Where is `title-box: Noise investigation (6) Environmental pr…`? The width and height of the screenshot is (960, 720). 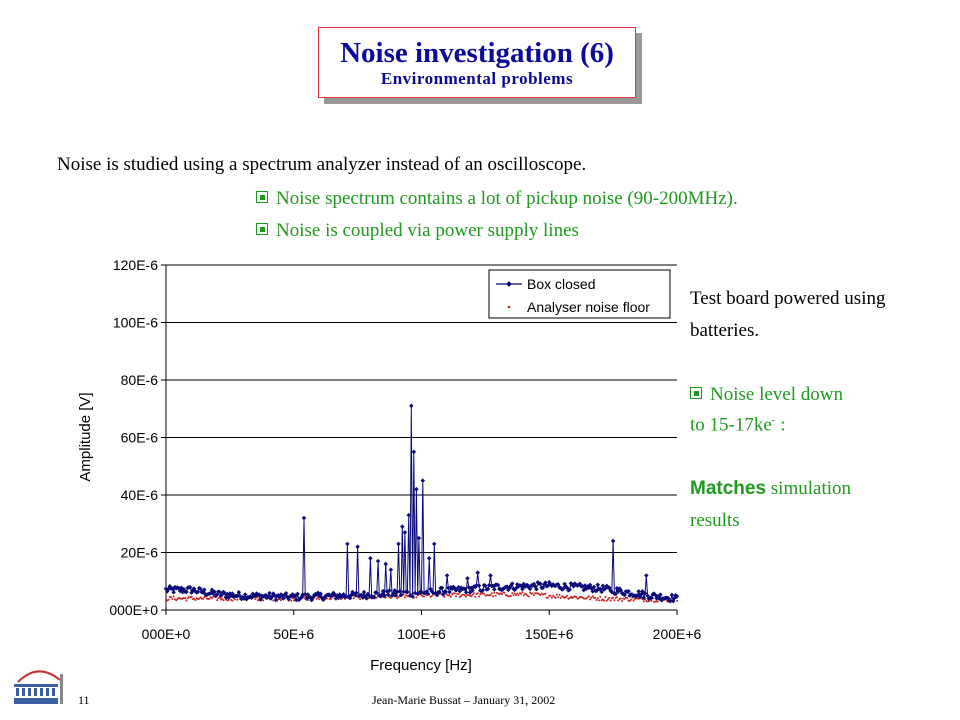
title-box: Noise investigation (6) Environmental pr… is located at coordinates (477, 62).